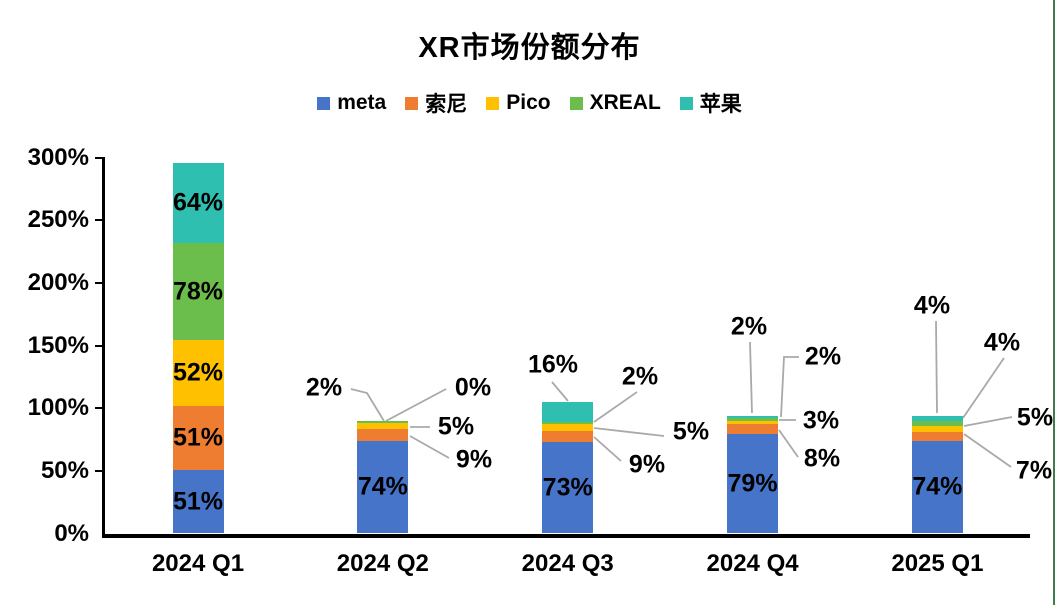  I want to click on bar-value-label: 78%, so click(198, 291).